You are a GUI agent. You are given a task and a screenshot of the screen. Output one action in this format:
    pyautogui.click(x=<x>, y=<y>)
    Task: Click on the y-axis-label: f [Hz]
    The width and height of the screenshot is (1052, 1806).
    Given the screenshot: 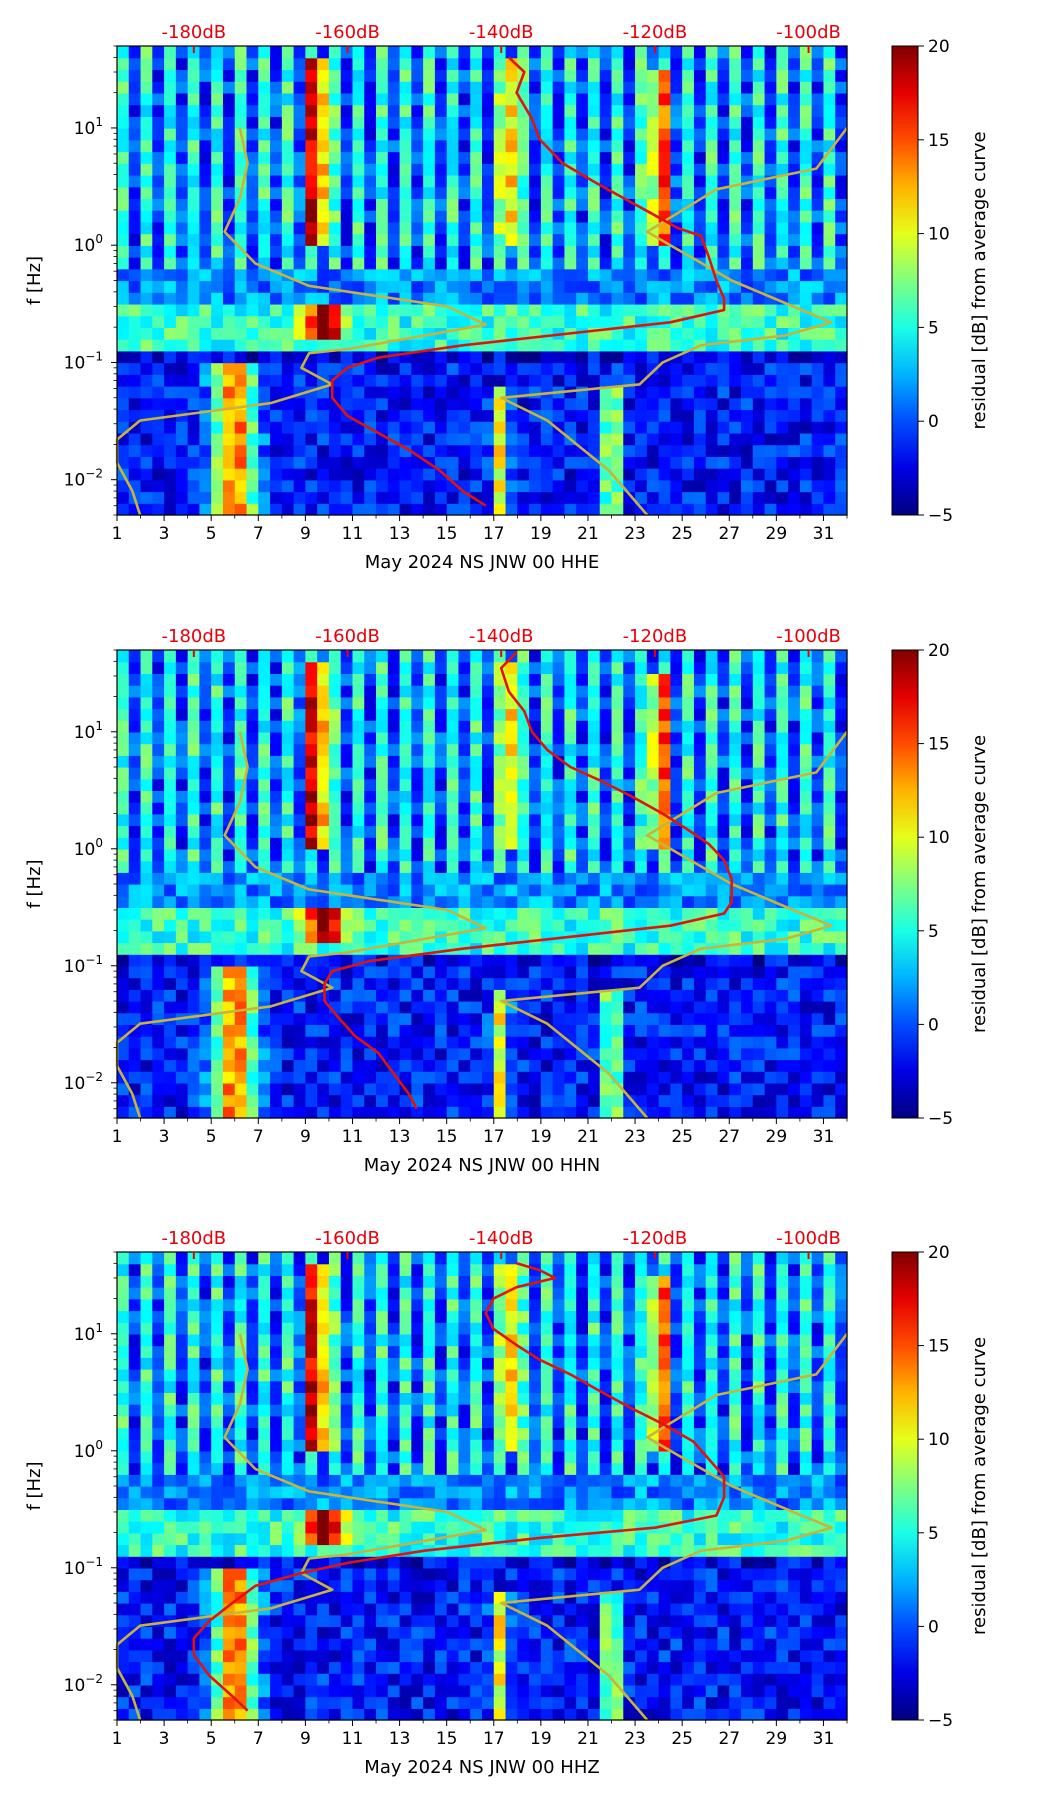 What is the action you would take?
    pyautogui.click(x=34, y=280)
    